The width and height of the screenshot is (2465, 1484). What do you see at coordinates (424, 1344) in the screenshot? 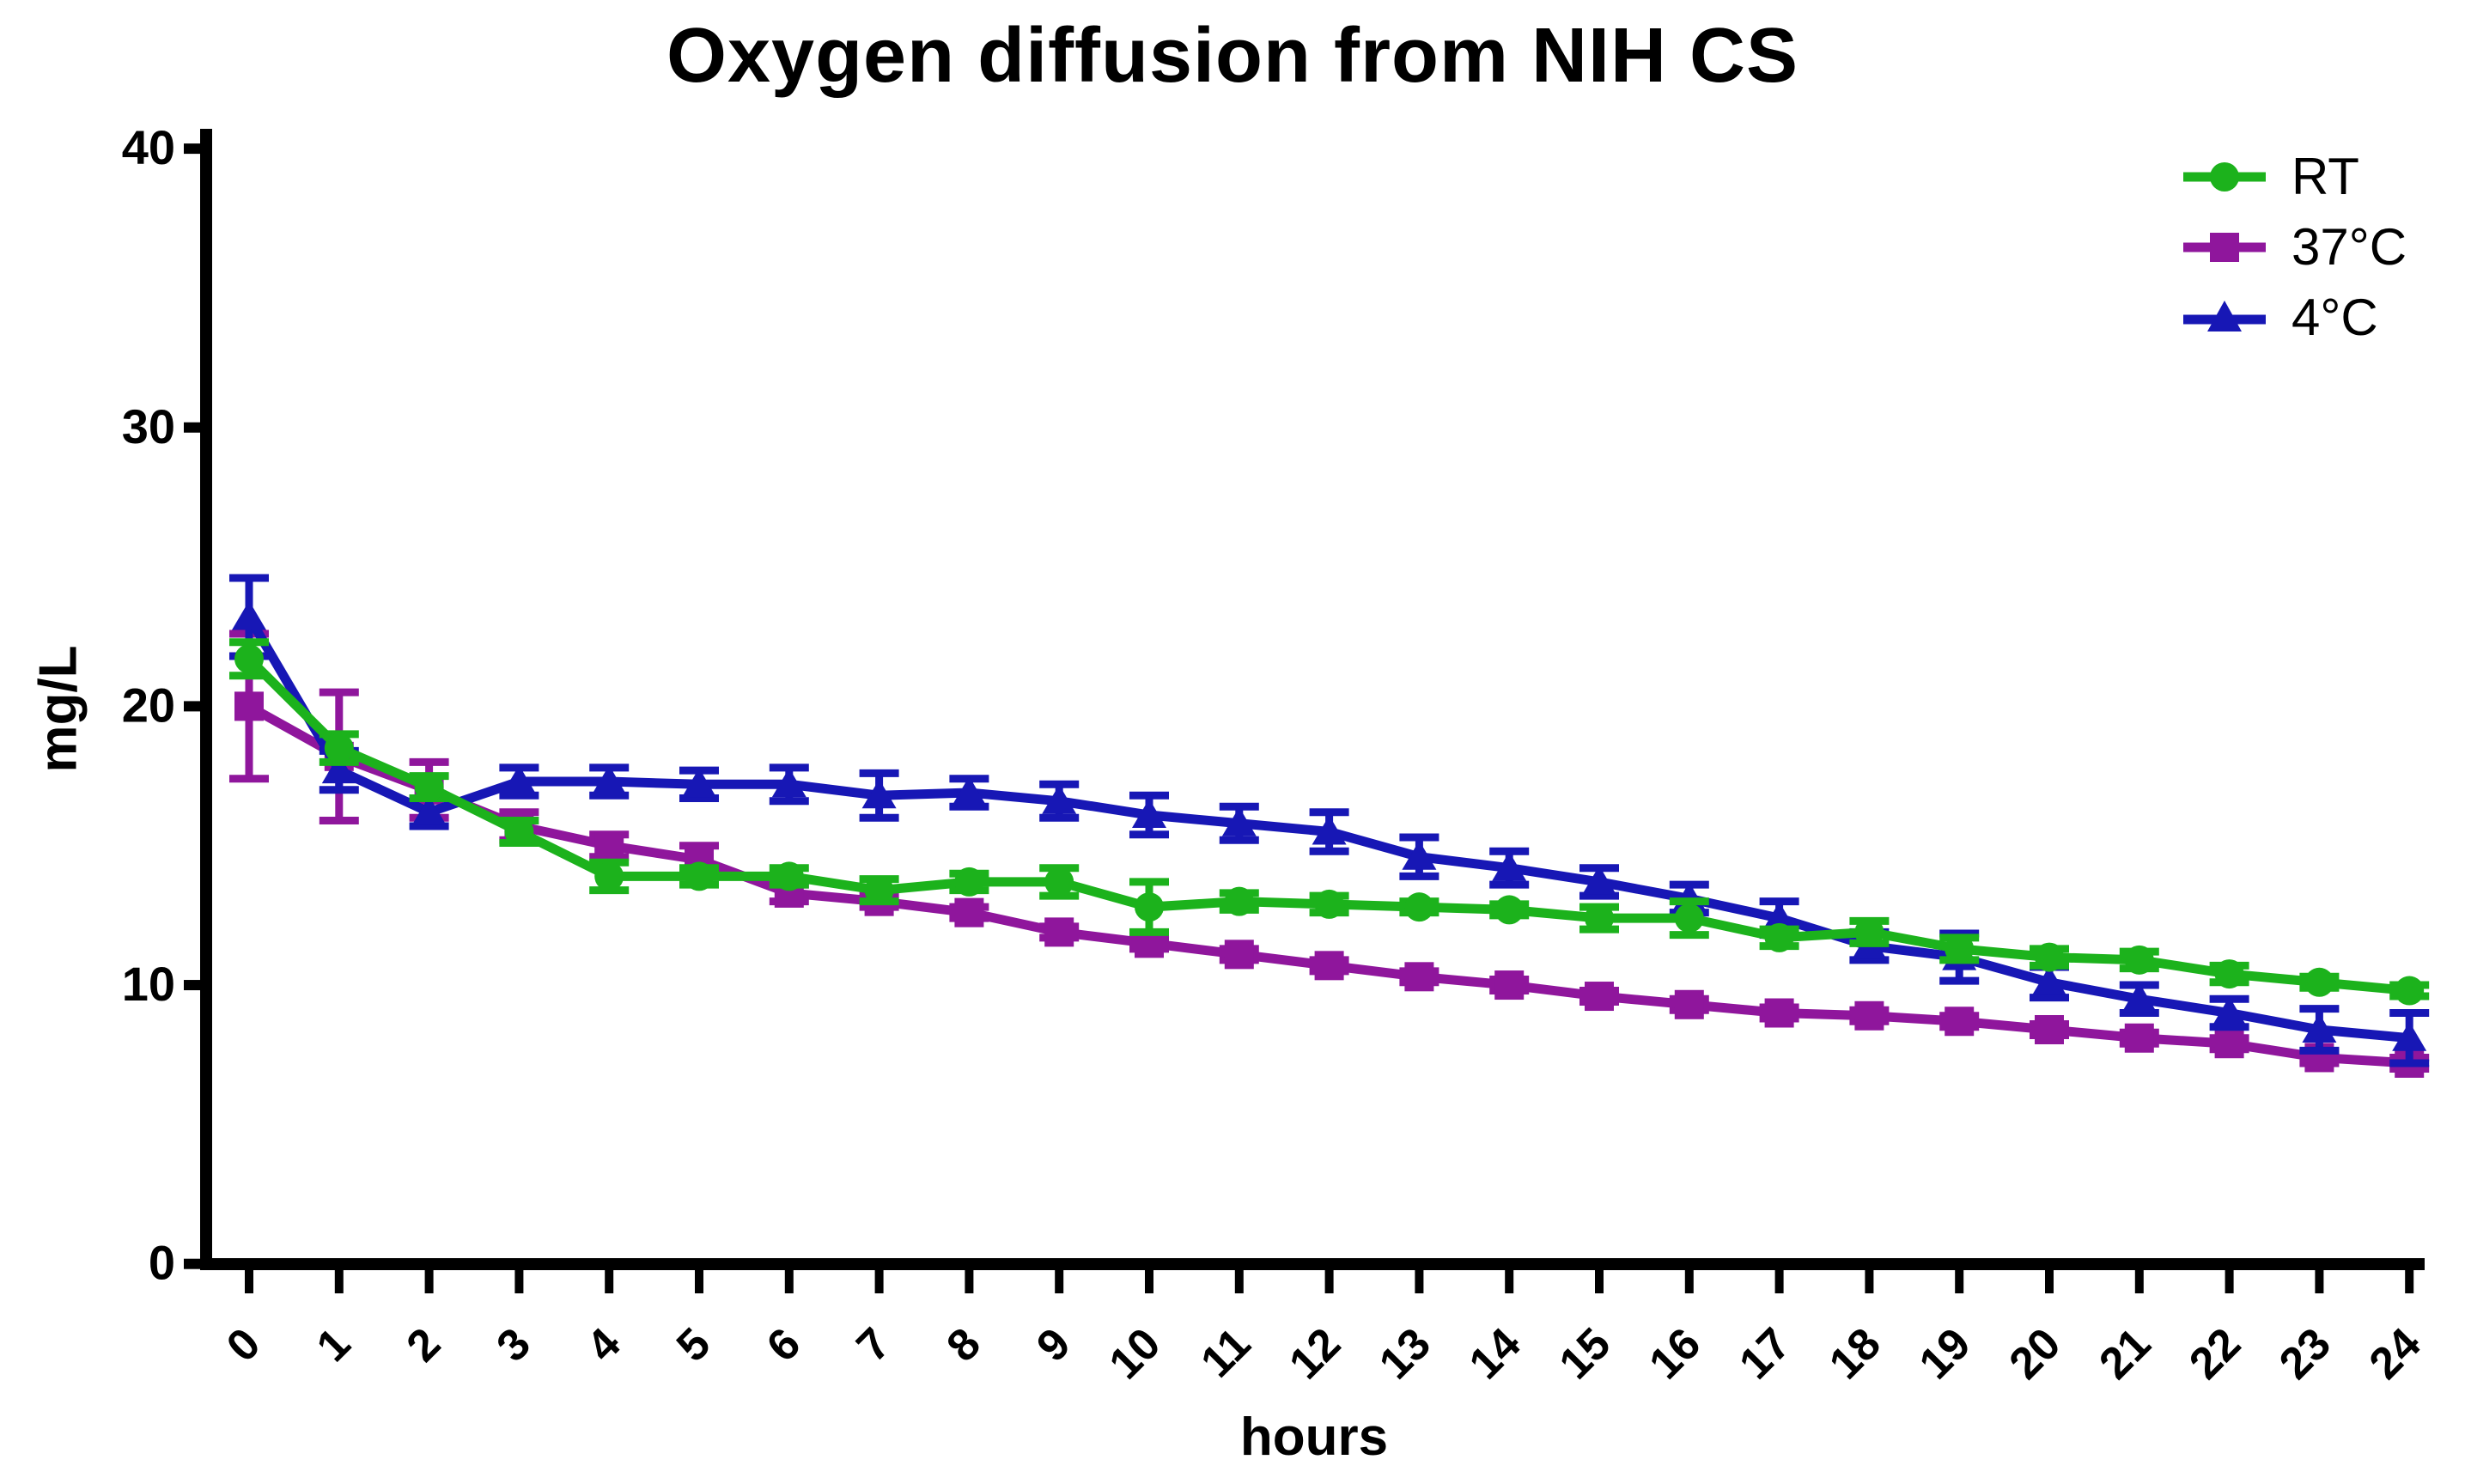
I see `x-tick-label: 2` at bounding box center [424, 1344].